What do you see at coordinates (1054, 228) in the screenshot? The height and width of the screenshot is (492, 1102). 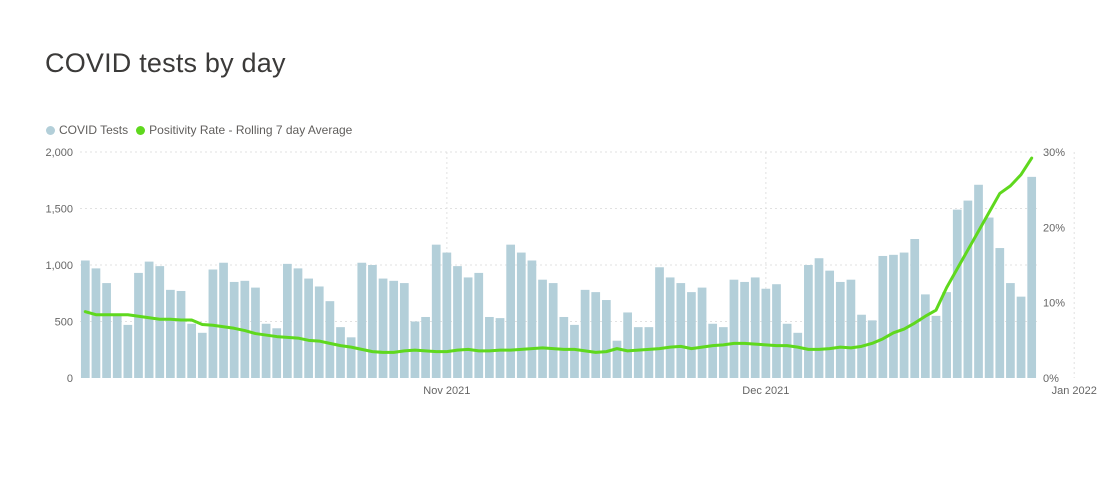 I see `y-right-tick-label: 20%` at bounding box center [1054, 228].